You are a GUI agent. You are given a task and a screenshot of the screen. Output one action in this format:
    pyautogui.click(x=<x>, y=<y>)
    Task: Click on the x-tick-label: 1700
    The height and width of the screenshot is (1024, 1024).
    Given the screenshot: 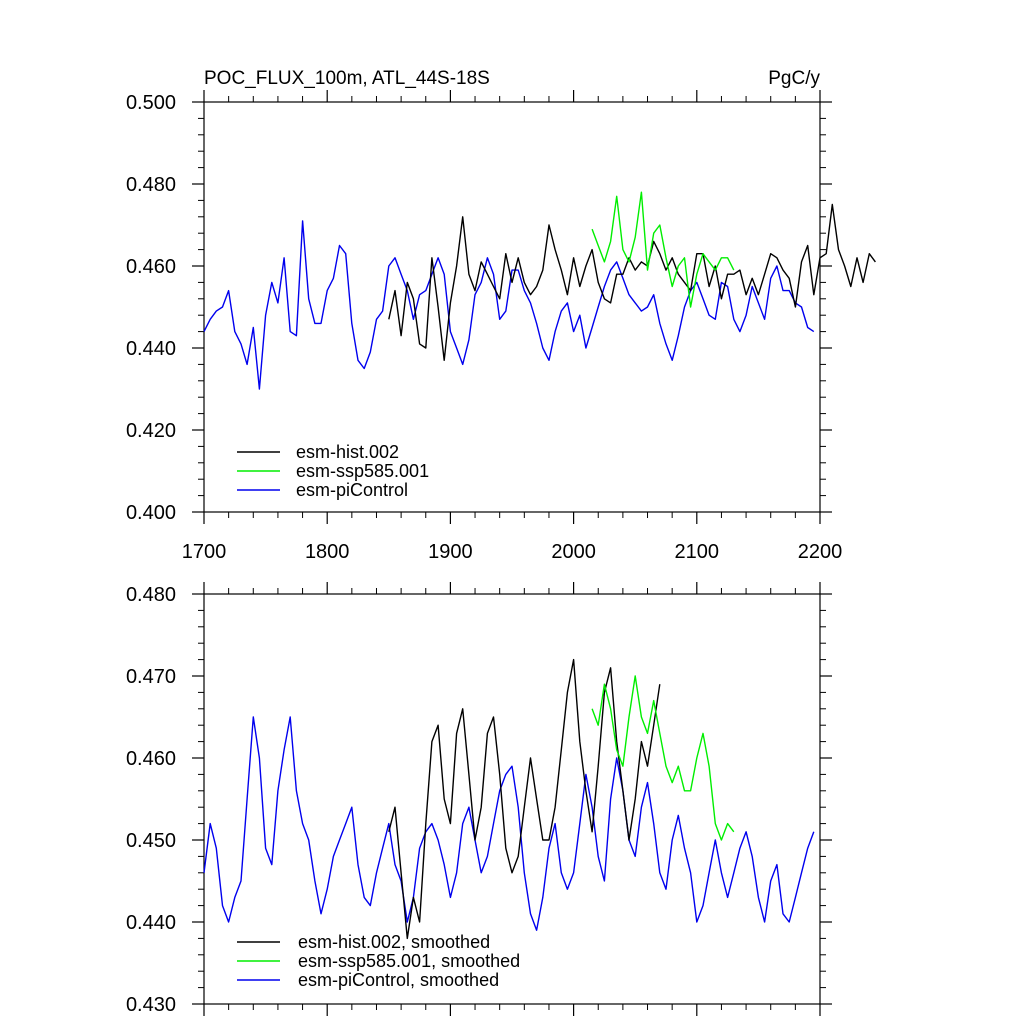 What is the action you would take?
    pyautogui.click(x=204, y=552)
    